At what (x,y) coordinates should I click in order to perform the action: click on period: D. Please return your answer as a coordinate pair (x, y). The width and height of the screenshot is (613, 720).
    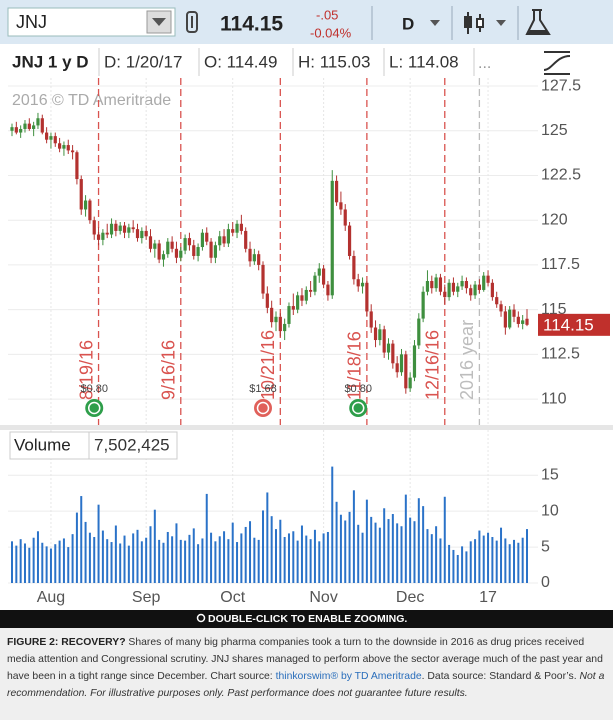
    Looking at the image, I should click on (408, 23).